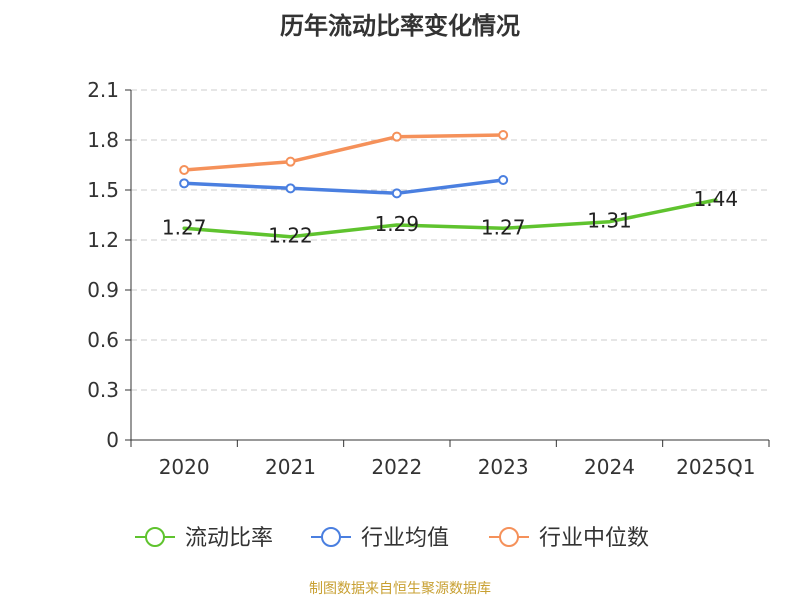  I want to click on x-tick-label: 2020, so click(184, 467).